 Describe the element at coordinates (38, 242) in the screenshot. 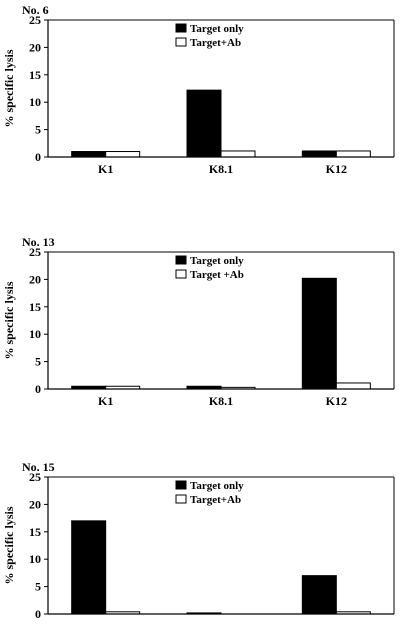

I see `chart-title: No. 13` at that location.